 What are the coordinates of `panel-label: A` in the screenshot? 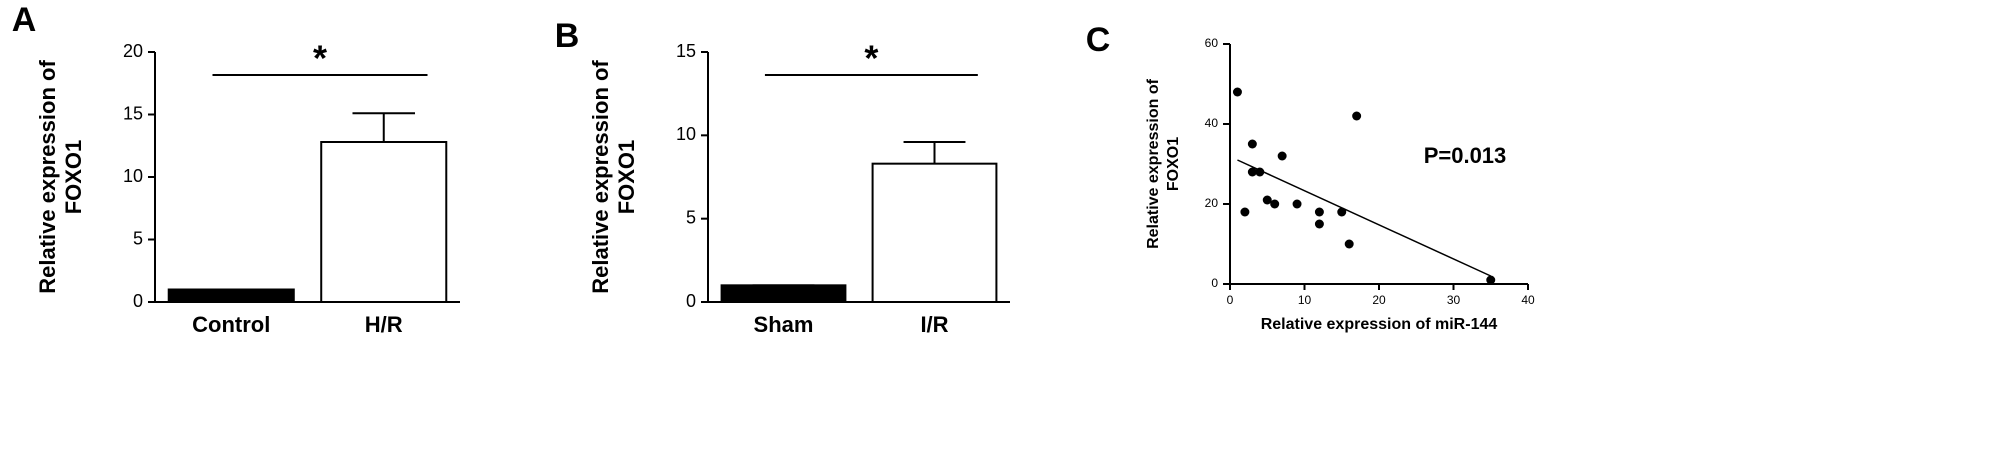 It's located at (24, 20).